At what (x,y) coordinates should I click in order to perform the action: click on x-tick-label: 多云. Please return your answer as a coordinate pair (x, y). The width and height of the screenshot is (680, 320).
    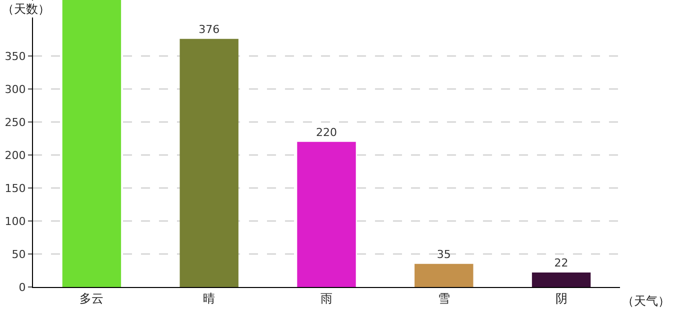
    Looking at the image, I should click on (92, 298).